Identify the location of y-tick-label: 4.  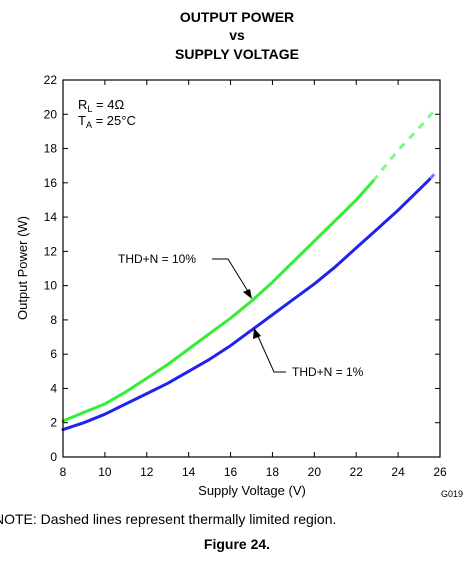
(53, 388).